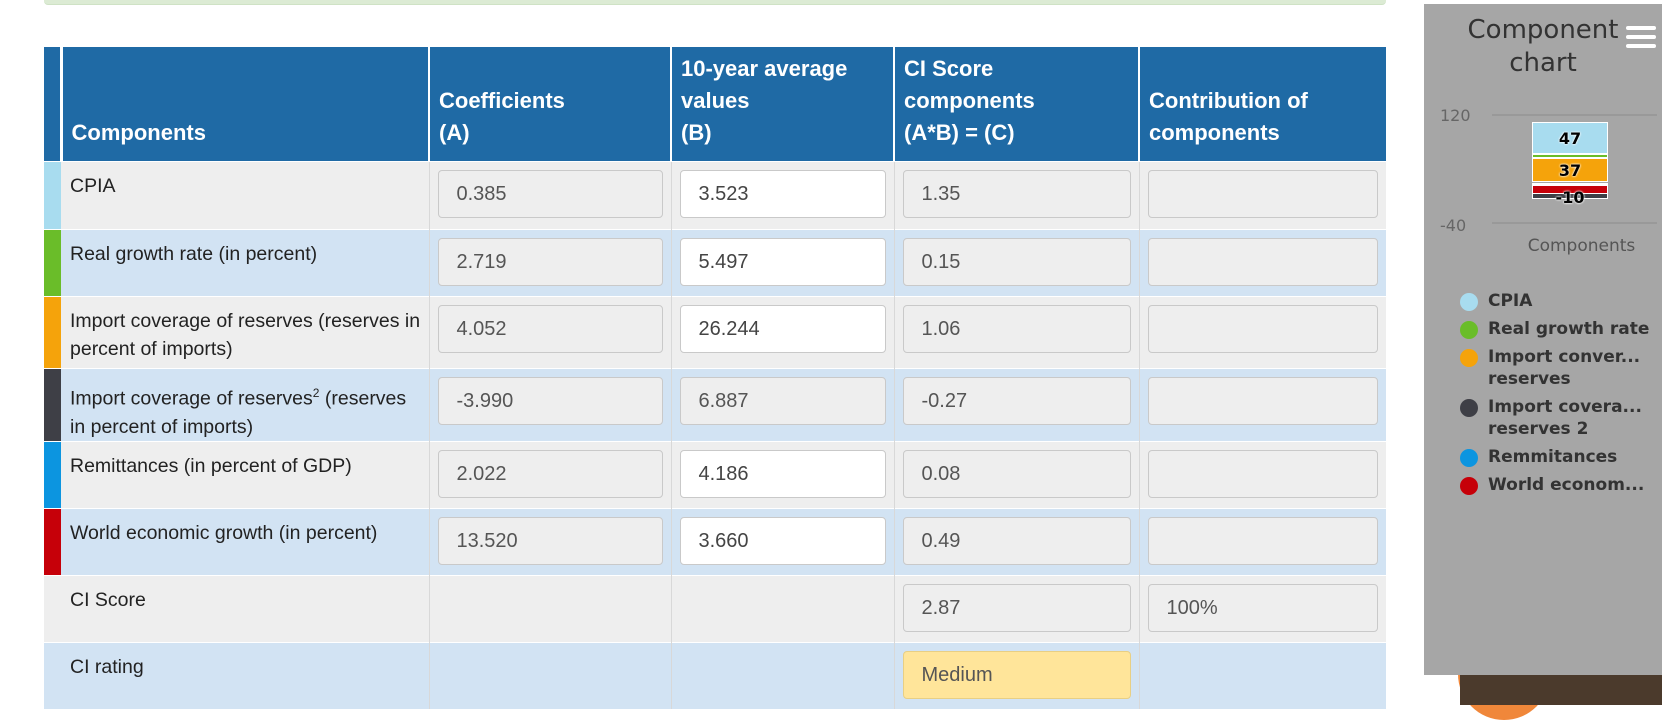  Describe the element at coordinates (1017, 104) in the screenshot. I see `header-ci-score-components: CI Score components (A*B) = (C)` at that location.